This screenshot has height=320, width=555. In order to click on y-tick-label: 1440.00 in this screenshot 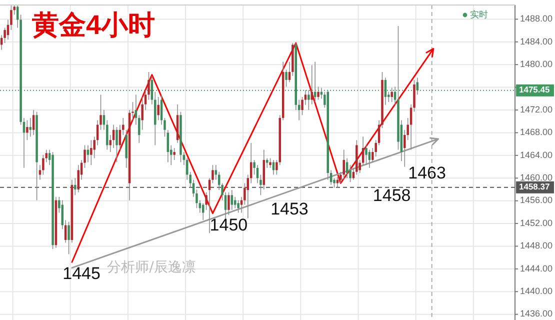, I will do `click(536, 291)`.